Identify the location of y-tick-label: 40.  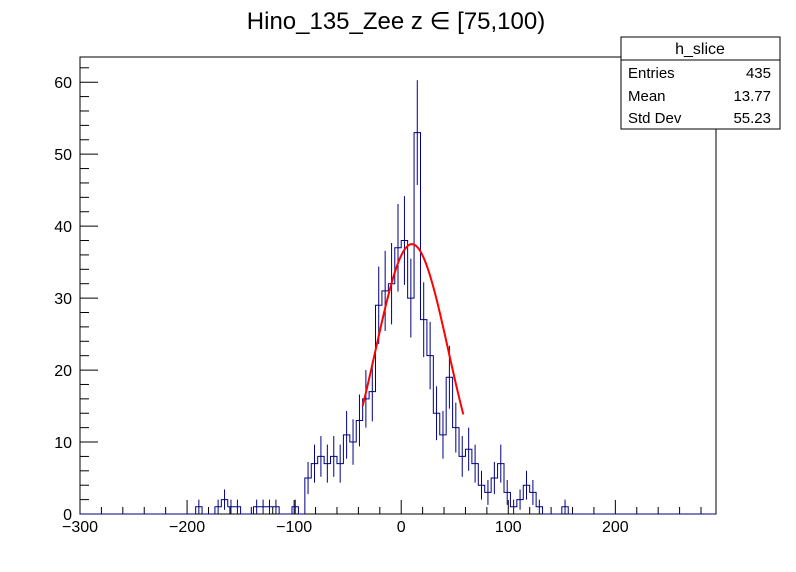
(63, 227).